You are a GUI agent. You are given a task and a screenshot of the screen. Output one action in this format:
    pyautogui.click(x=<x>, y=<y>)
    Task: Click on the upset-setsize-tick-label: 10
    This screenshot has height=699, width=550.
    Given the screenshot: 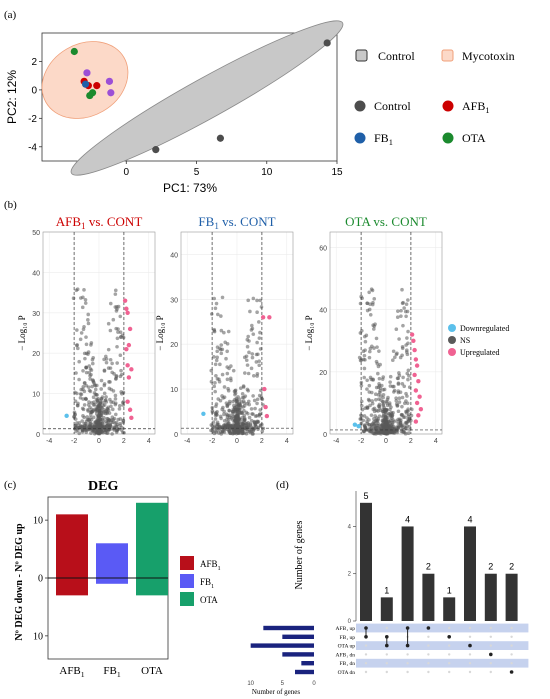 What is the action you would take?
    pyautogui.click(x=250, y=684)
    